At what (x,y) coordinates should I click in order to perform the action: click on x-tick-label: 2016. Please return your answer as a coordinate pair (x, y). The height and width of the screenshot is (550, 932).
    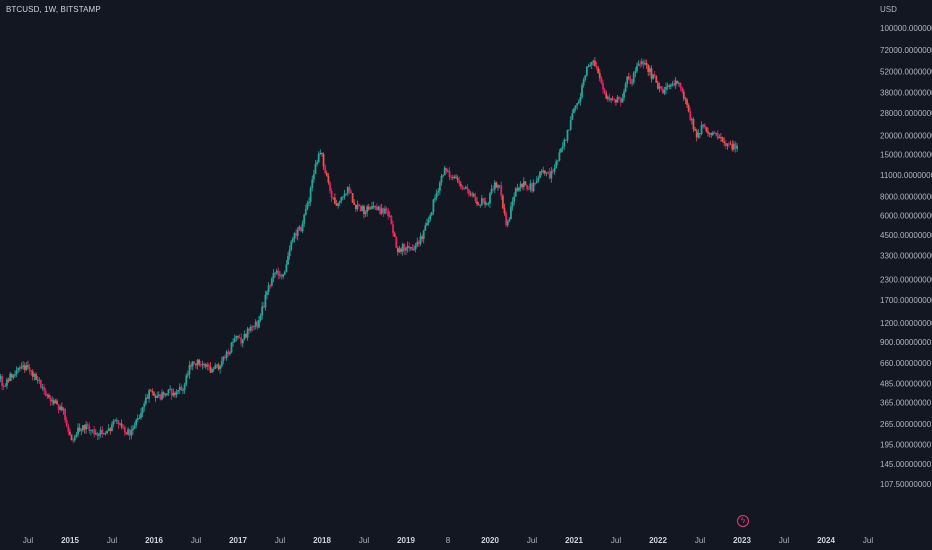
    Looking at the image, I should click on (154, 540).